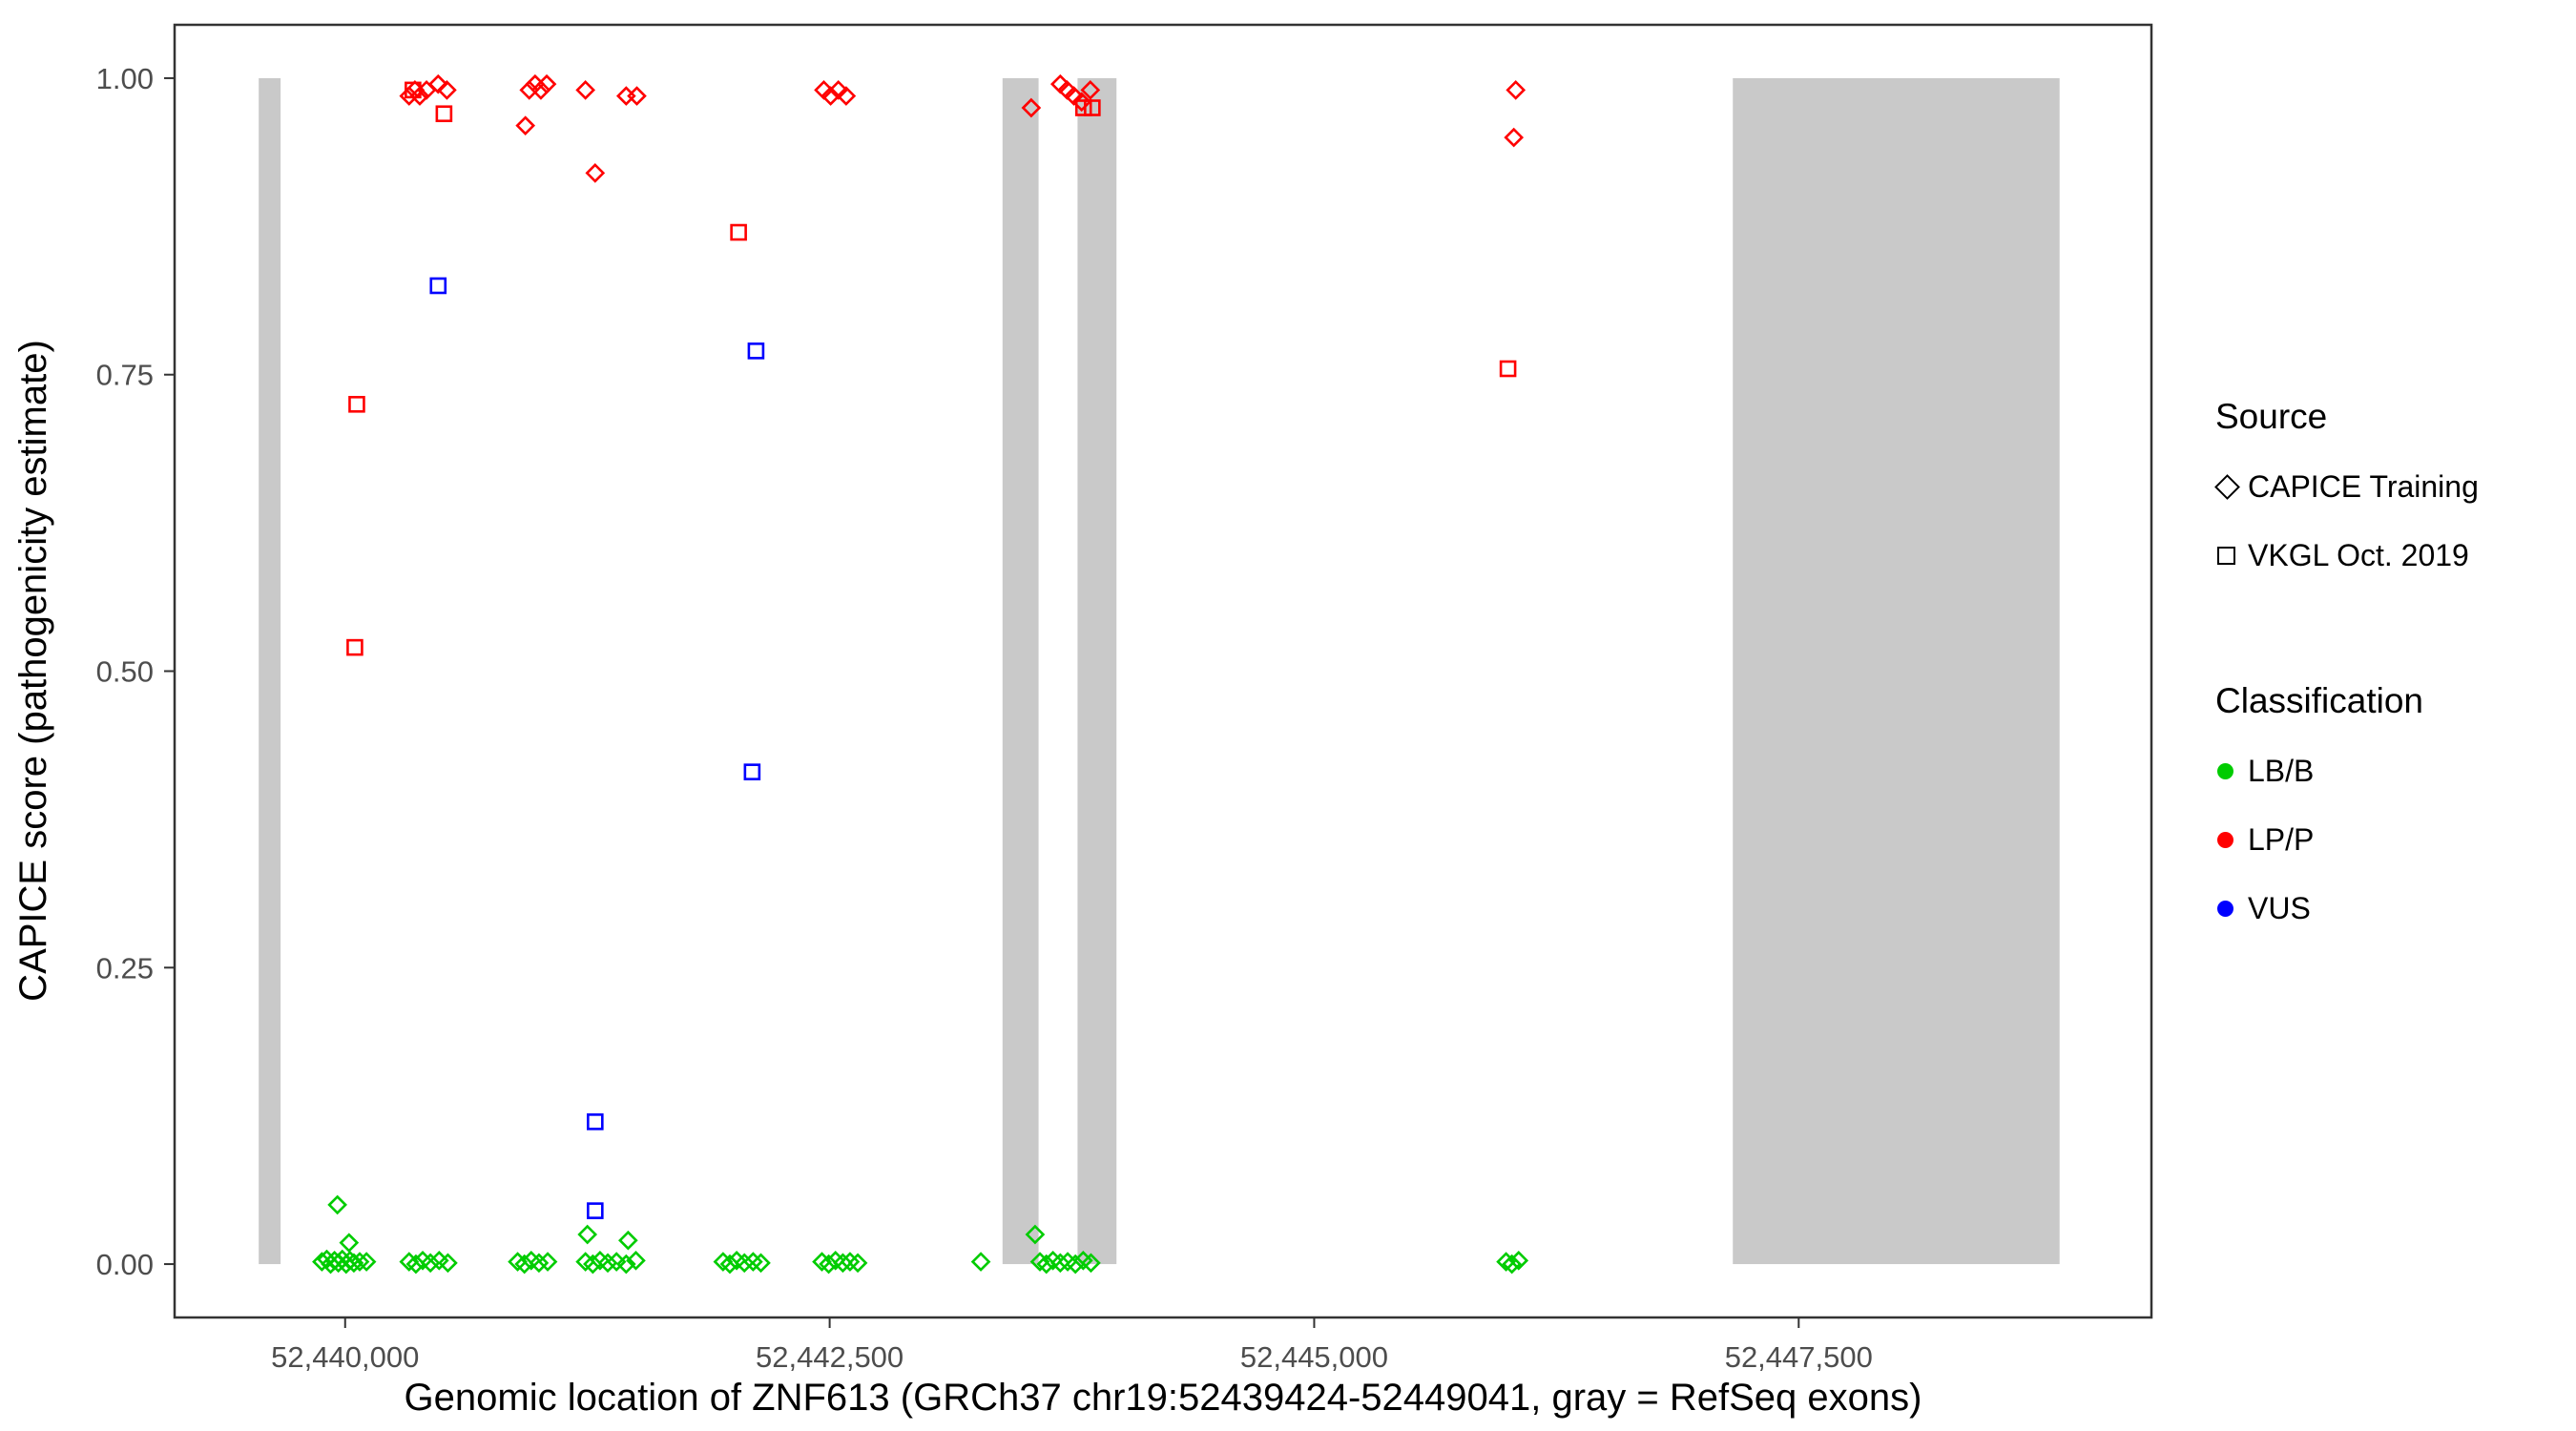 This screenshot has height=1431, width=2576. What do you see at coordinates (125, 78) in the screenshot?
I see `y-tick-label: 1.00` at bounding box center [125, 78].